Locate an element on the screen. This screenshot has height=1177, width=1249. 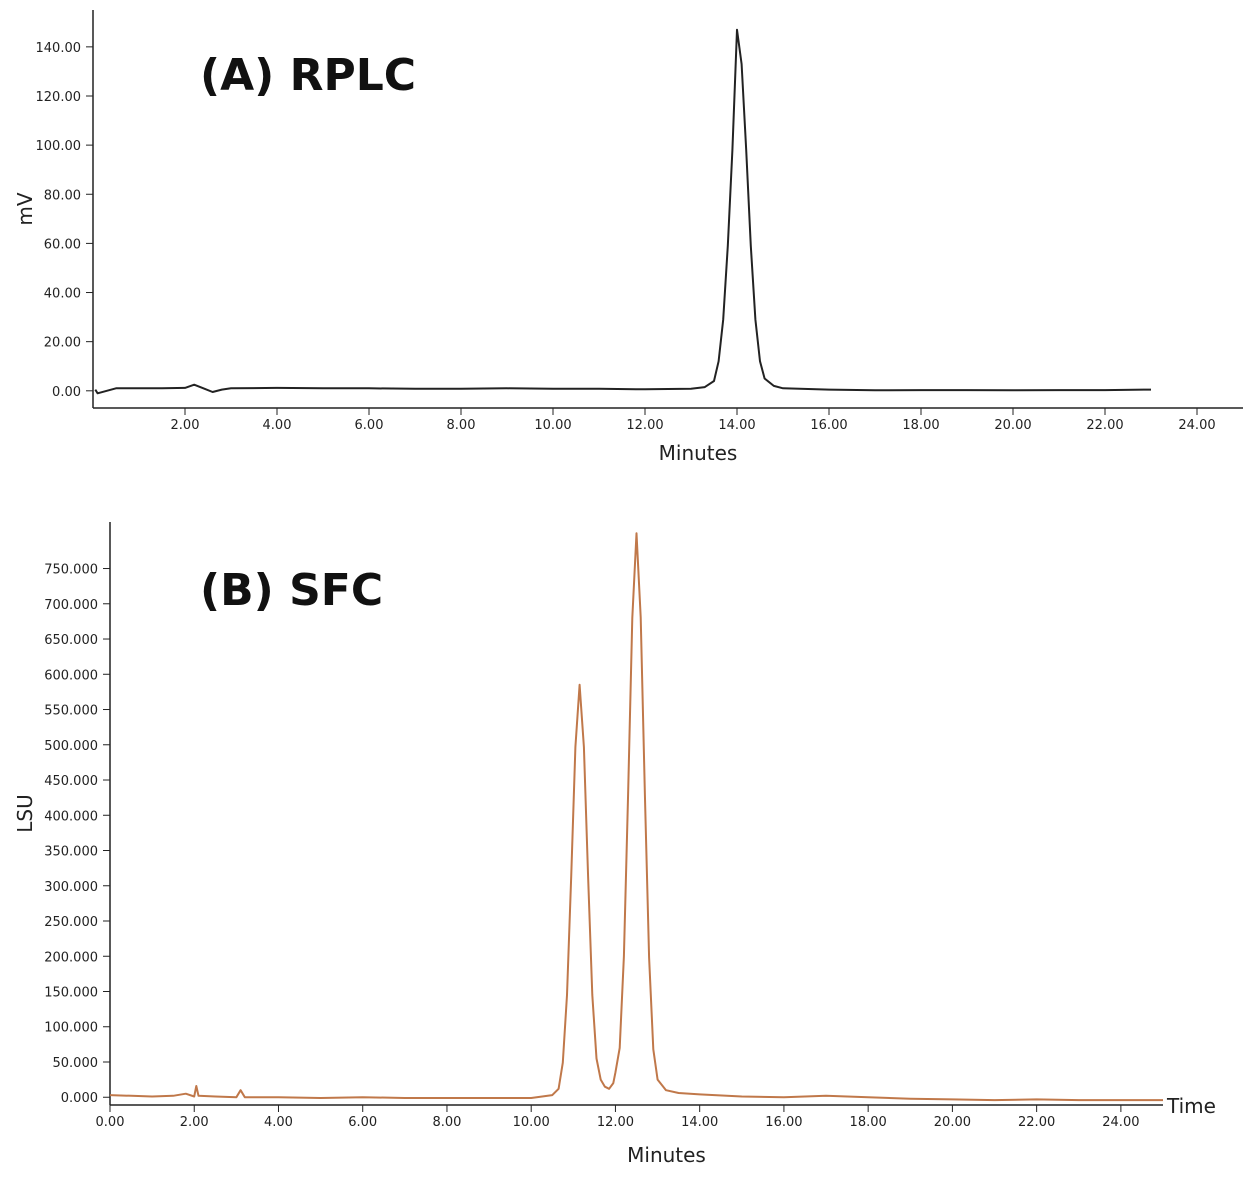
y-tick-label: 500.000 is located at coordinates (71, 746).